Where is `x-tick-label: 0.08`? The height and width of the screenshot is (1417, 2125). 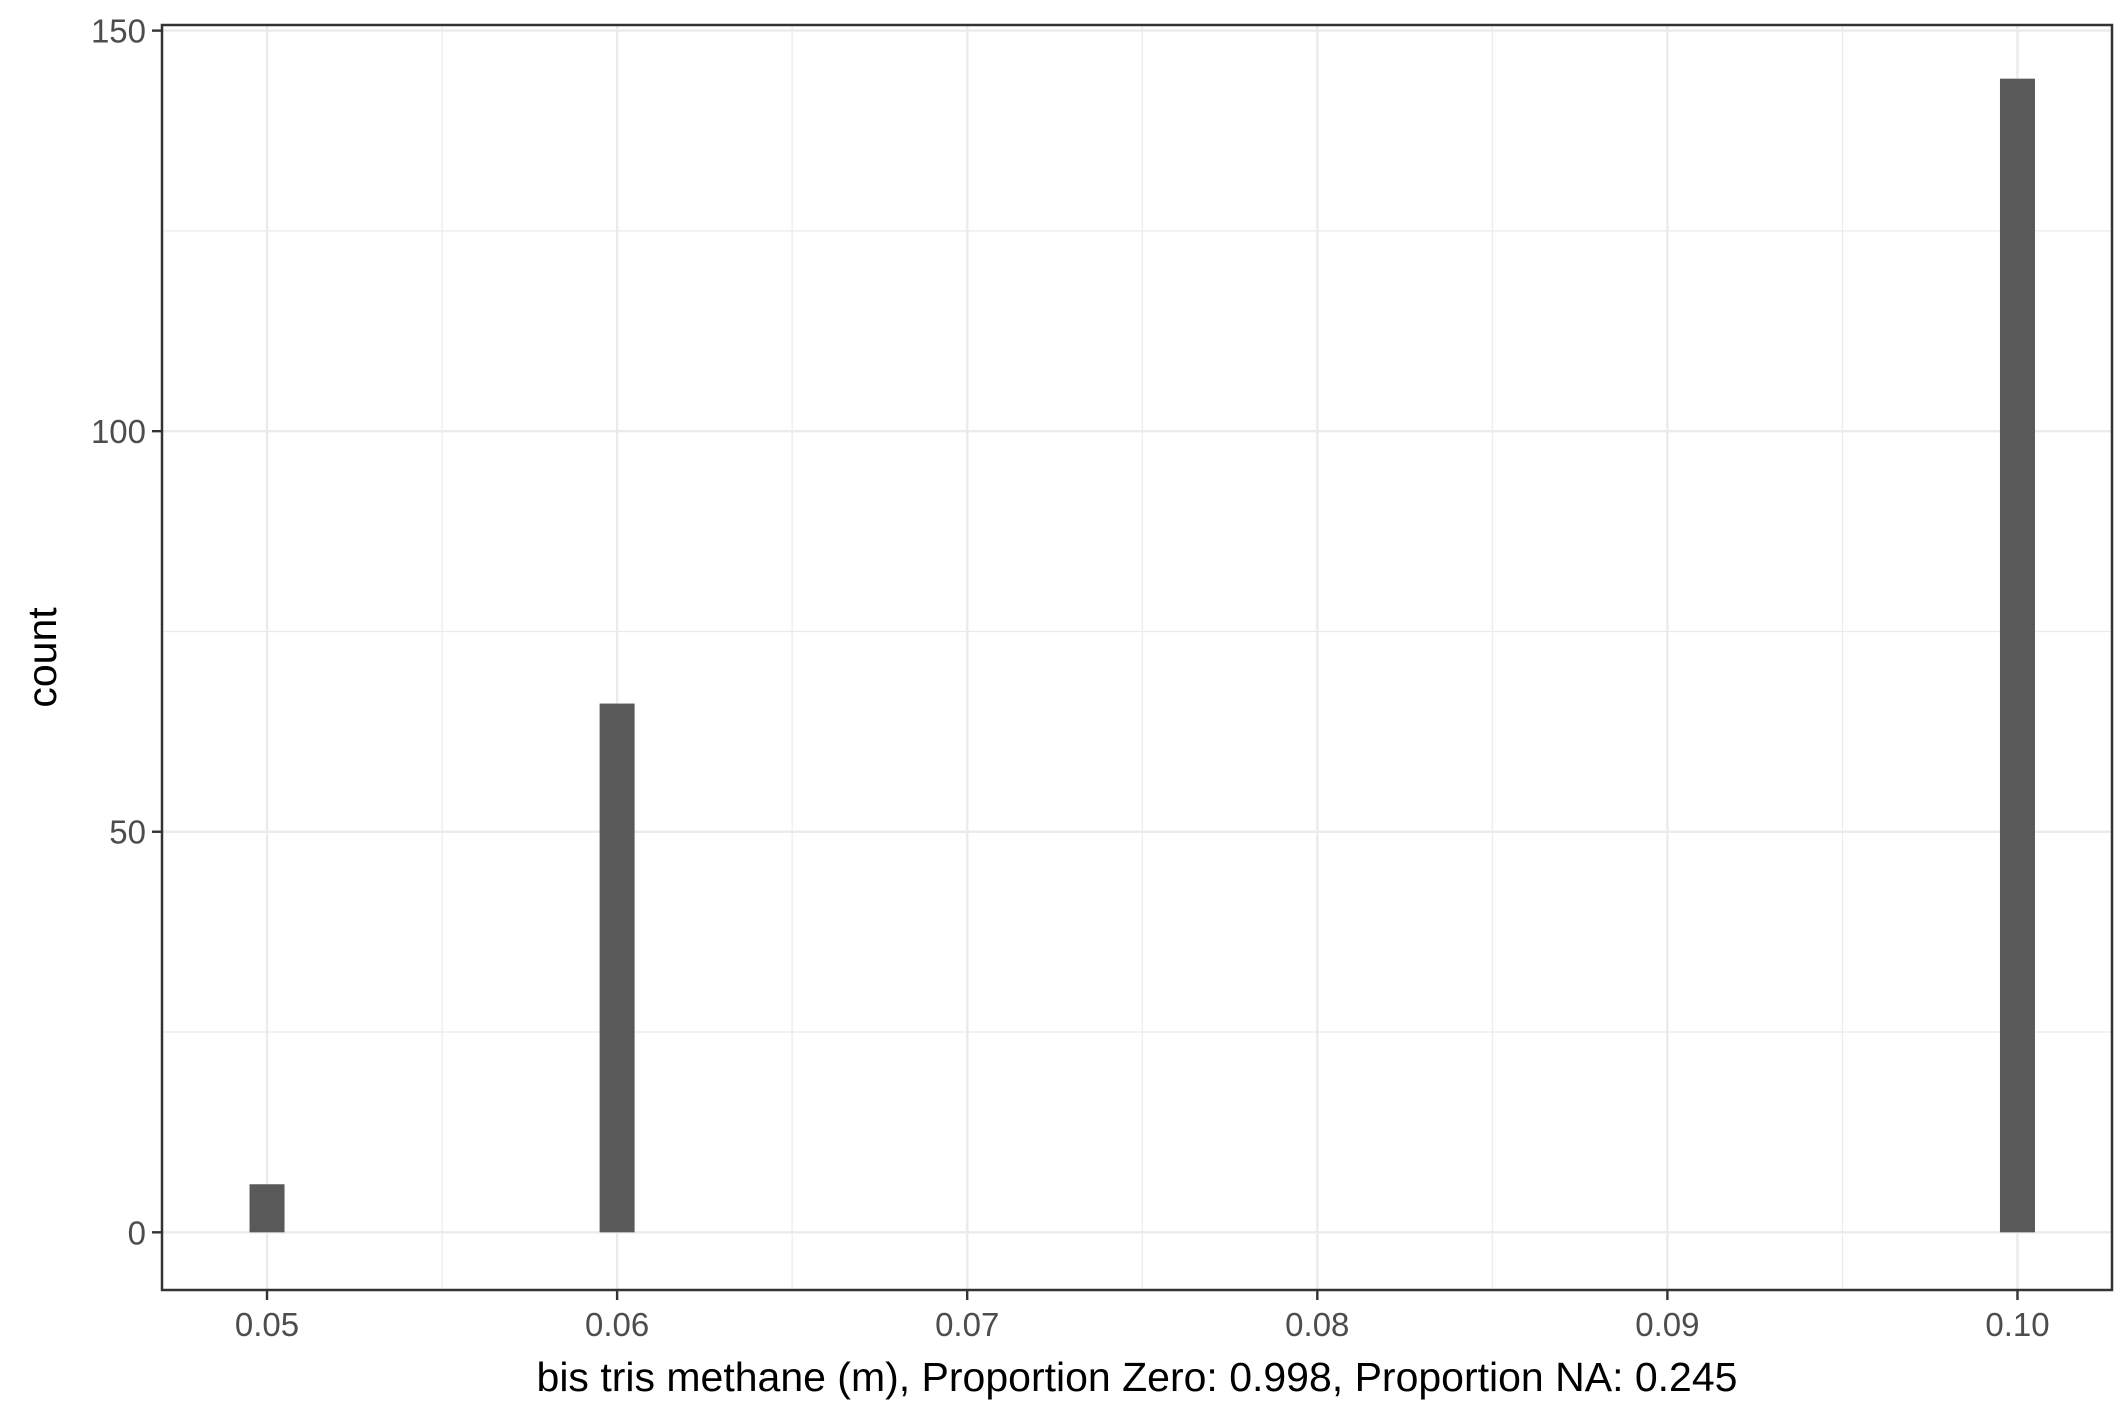 x-tick-label: 0.08 is located at coordinates (1317, 1324).